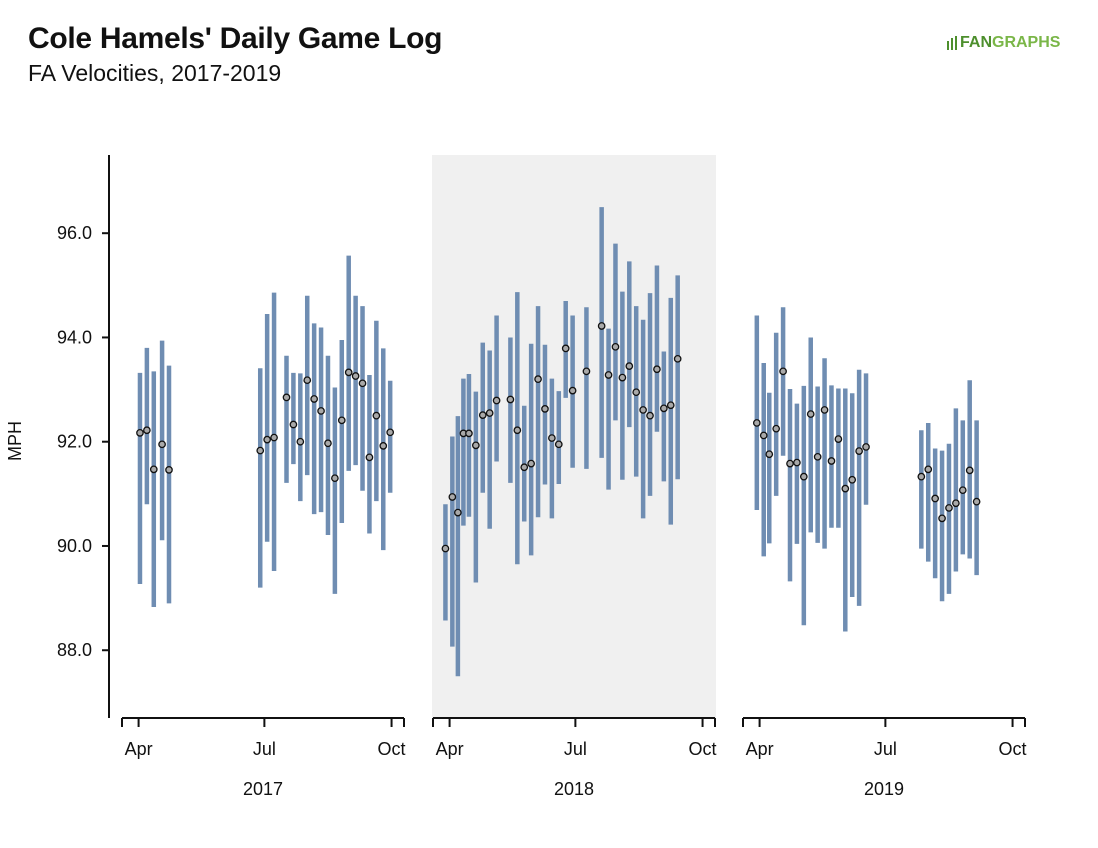 The height and width of the screenshot is (848, 1098). I want to click on y-axis-label: MPH, so click(15, 441).